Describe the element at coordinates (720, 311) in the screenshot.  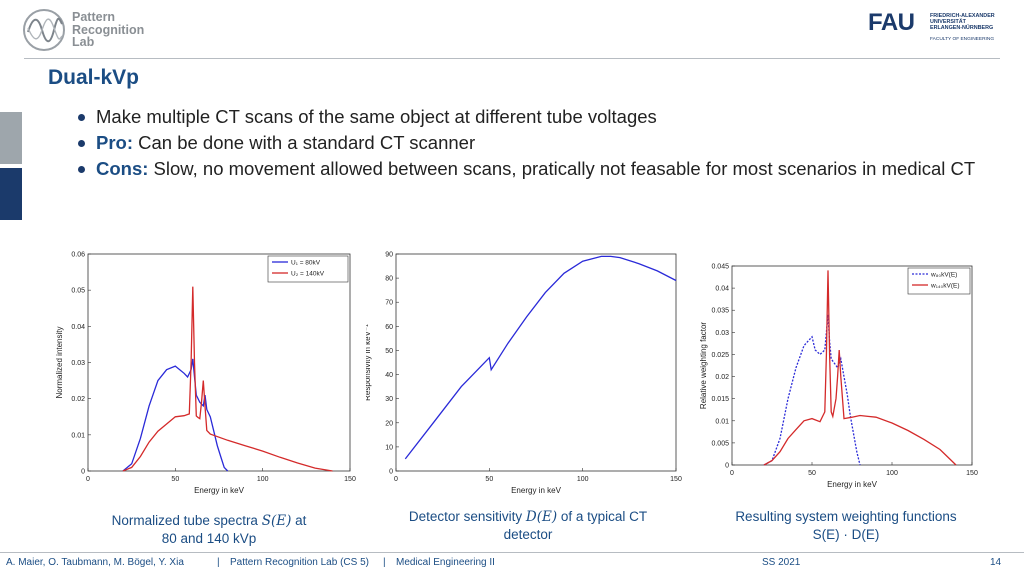
I see `y-tick-label: 0.035` at that location.